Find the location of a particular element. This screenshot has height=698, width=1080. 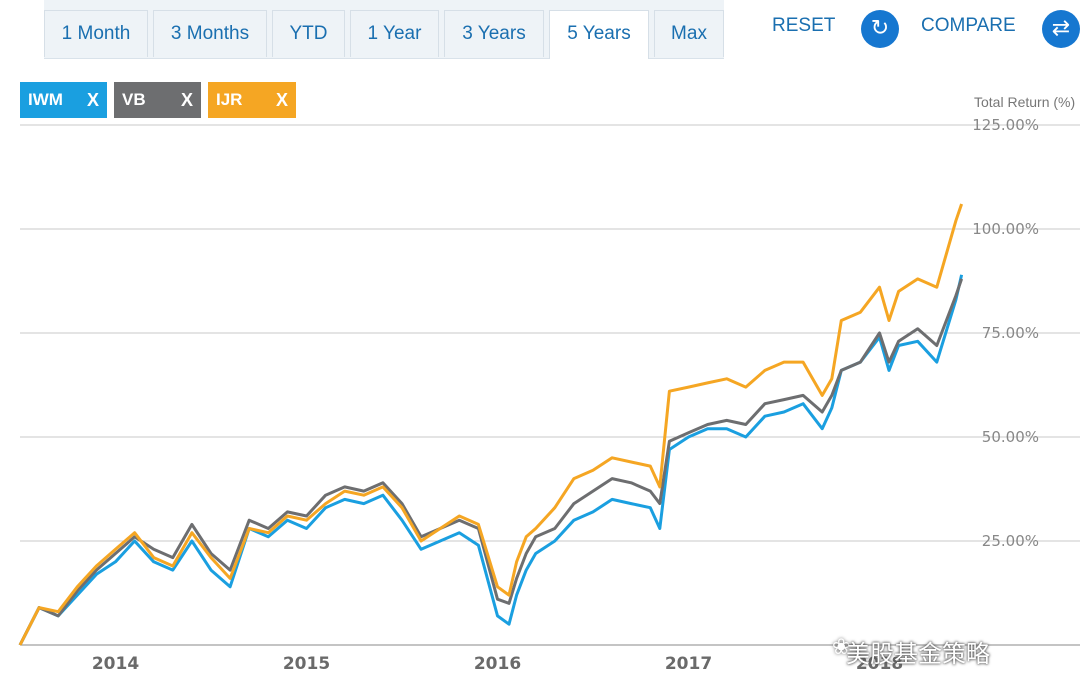

tab-5-years: 5 Years is located at coordinates (599, 34).